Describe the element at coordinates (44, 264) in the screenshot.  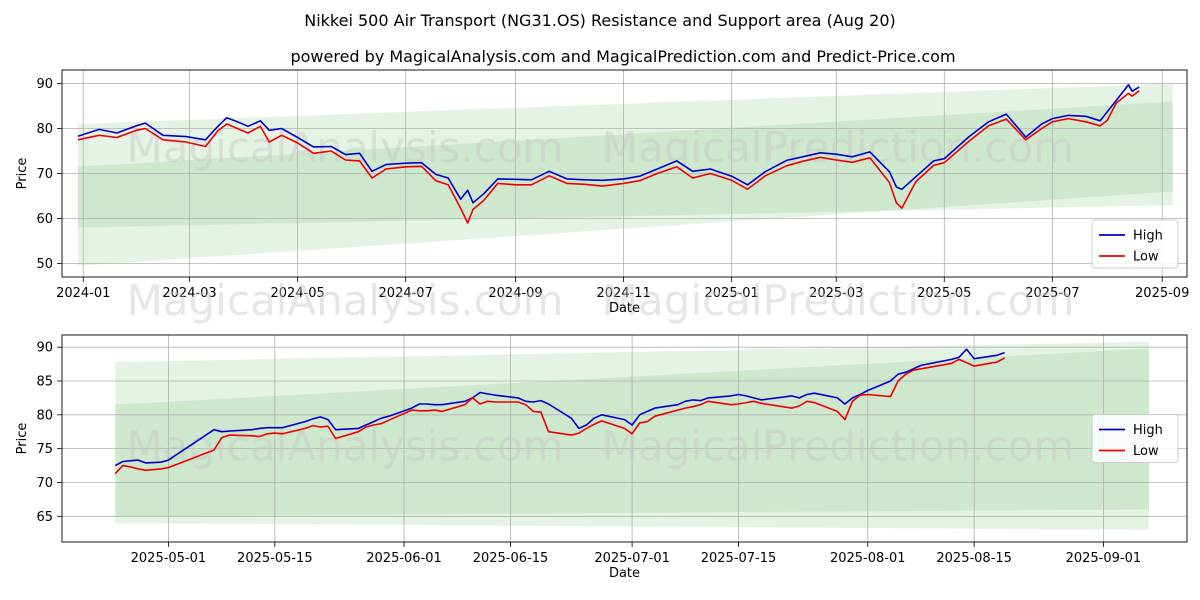
I see `y-tick-label: 50` at that location.